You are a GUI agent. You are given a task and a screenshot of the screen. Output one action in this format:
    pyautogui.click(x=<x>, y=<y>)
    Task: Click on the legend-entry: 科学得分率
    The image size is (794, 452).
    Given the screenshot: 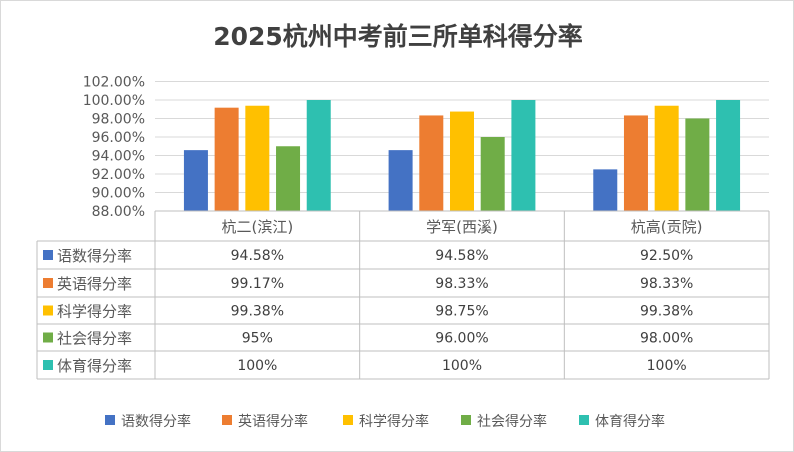 What is the action you would take?
    pyautogui.click(x=394, y=421)
    